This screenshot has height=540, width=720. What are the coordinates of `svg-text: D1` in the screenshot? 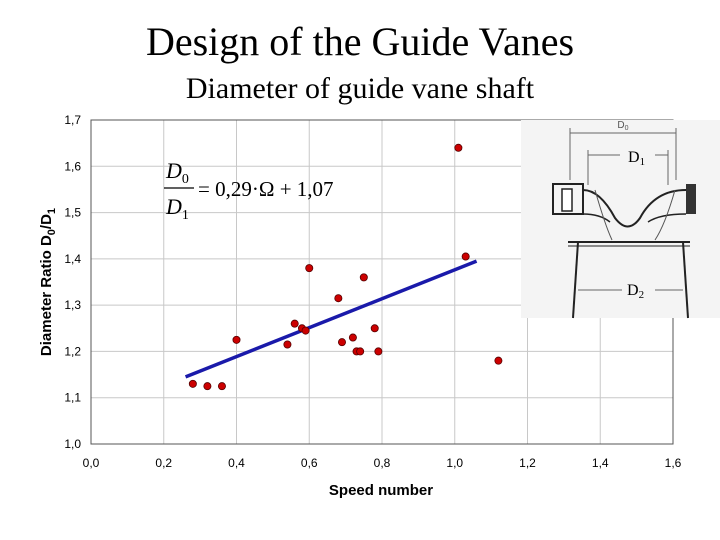 It's located at (177, 208).